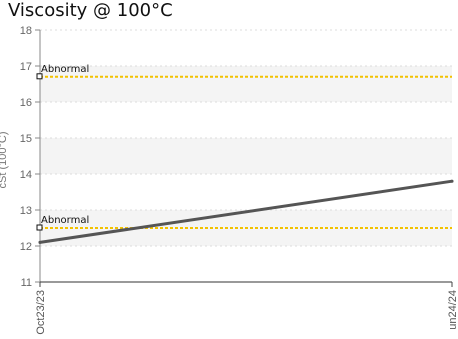 The width and height of the screenshot is (458, 339). Describe the element at coordinates (26, 31) in the screenshot. I see `y-tick-label-7: 18` at that location.